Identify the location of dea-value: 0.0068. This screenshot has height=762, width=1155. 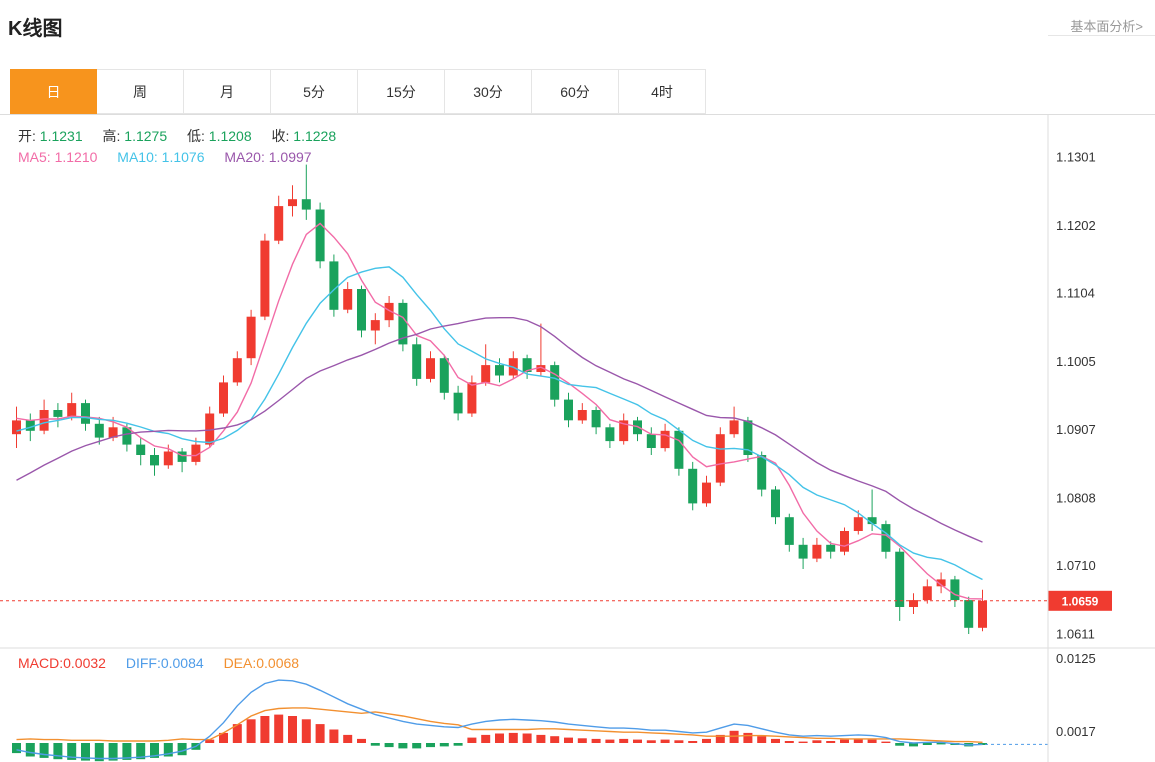
(278, 663).